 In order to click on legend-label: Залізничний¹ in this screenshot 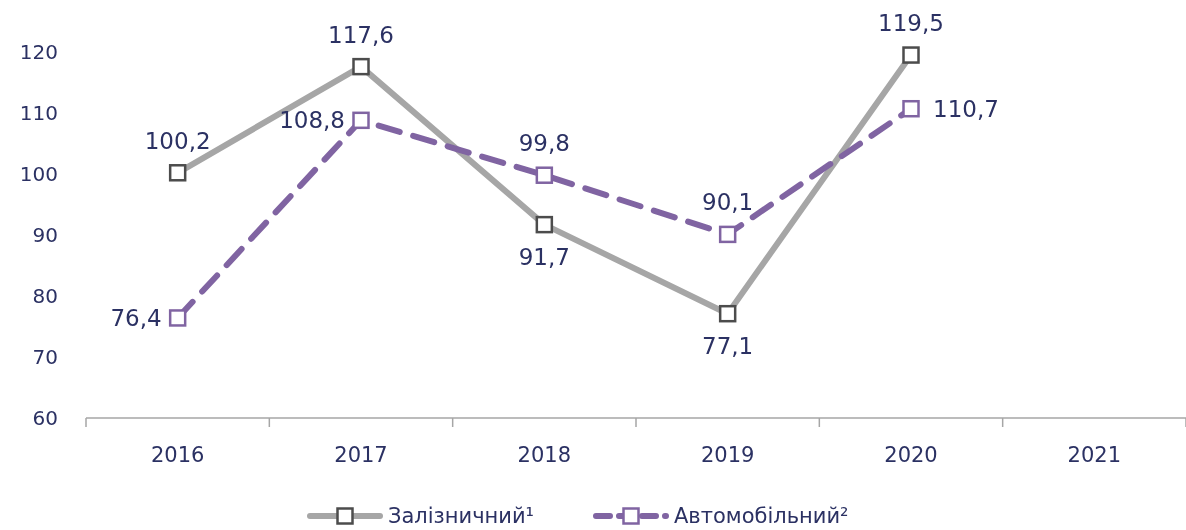, I will do `click(461, 516)`.